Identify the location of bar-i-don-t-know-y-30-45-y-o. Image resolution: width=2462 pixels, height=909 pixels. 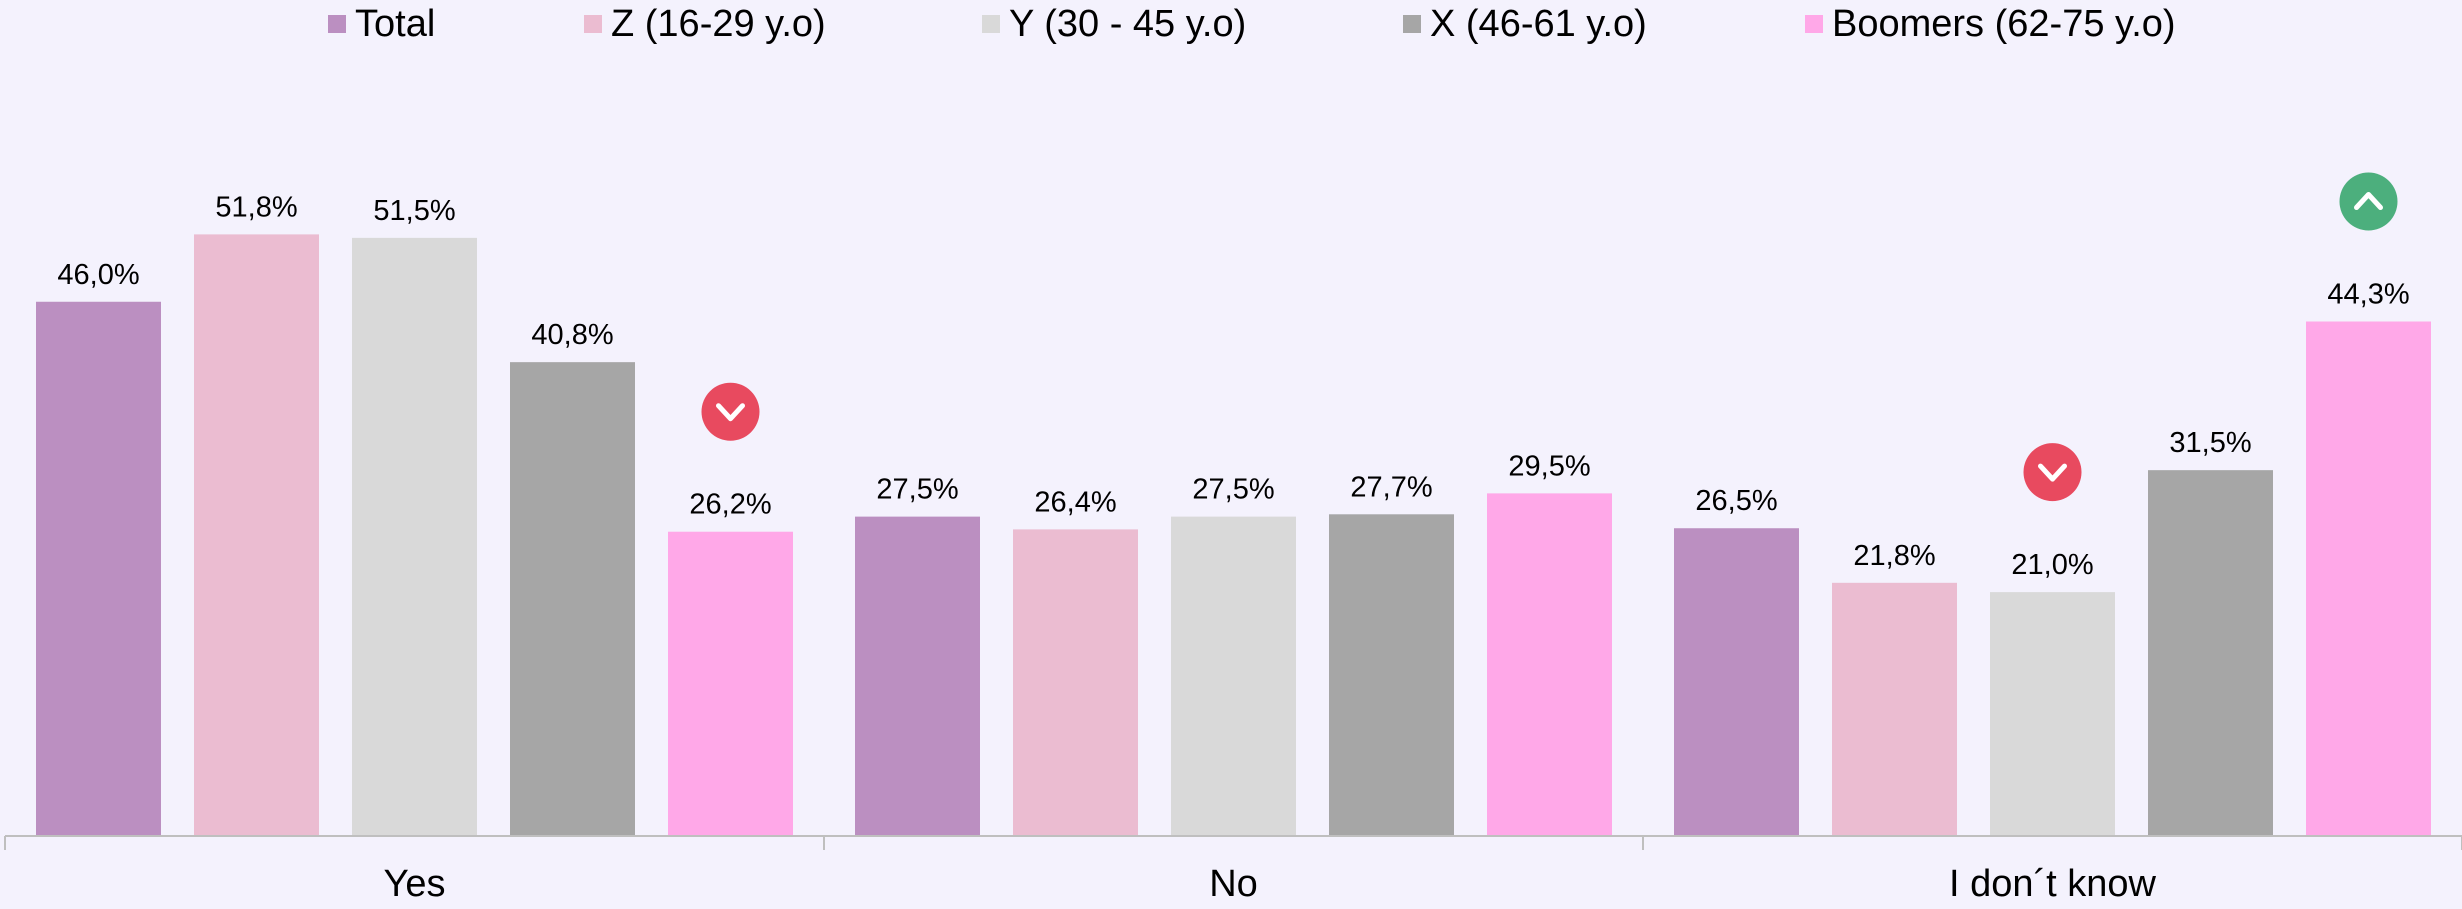
(2052, 714).